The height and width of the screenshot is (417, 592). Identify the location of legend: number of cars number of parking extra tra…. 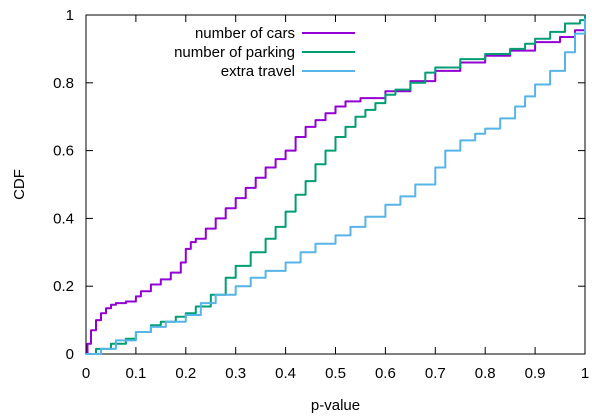
(264, 52).